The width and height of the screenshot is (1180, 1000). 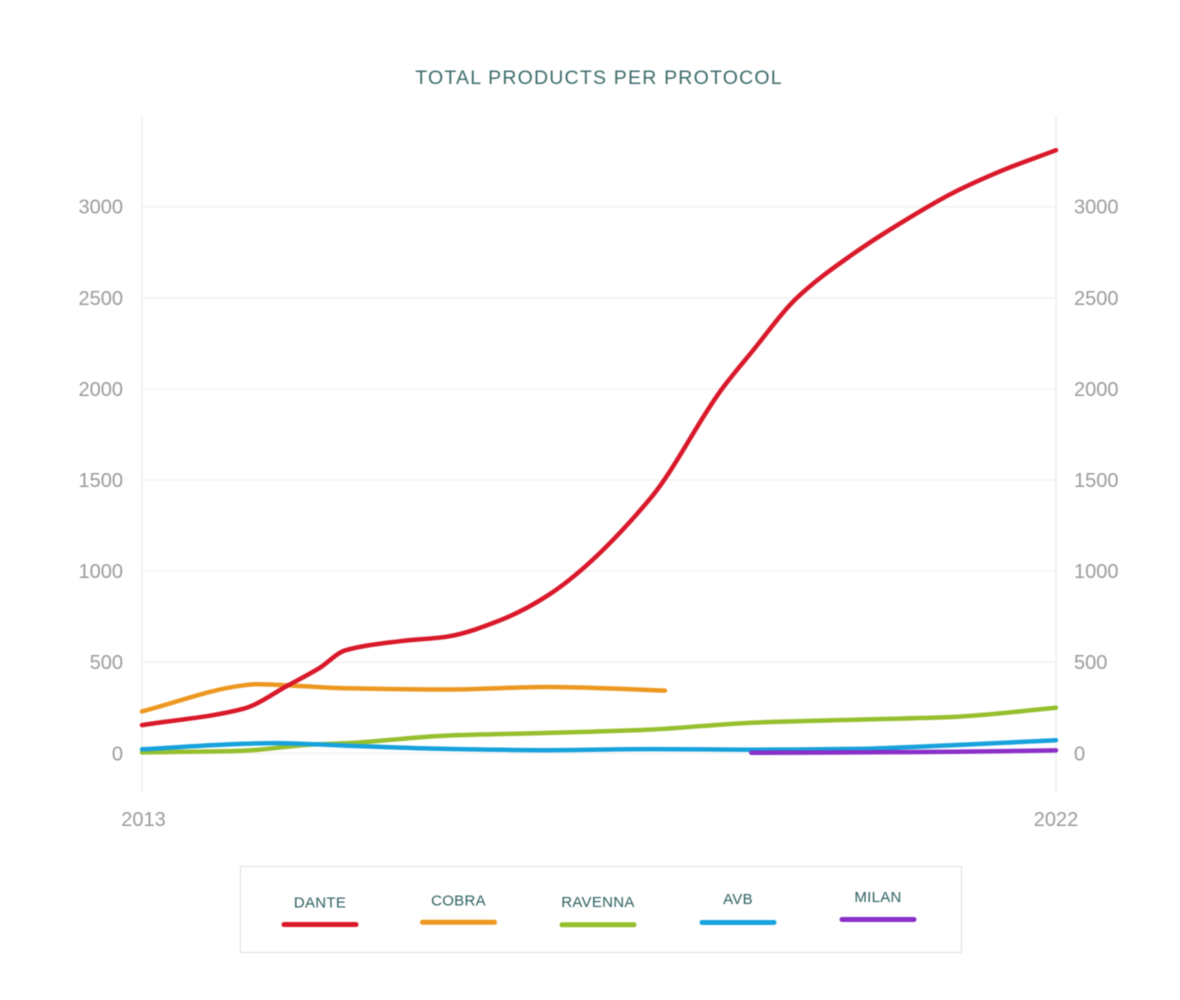 I want to click on svg-text: MILAN, so click(x=877, y=897).